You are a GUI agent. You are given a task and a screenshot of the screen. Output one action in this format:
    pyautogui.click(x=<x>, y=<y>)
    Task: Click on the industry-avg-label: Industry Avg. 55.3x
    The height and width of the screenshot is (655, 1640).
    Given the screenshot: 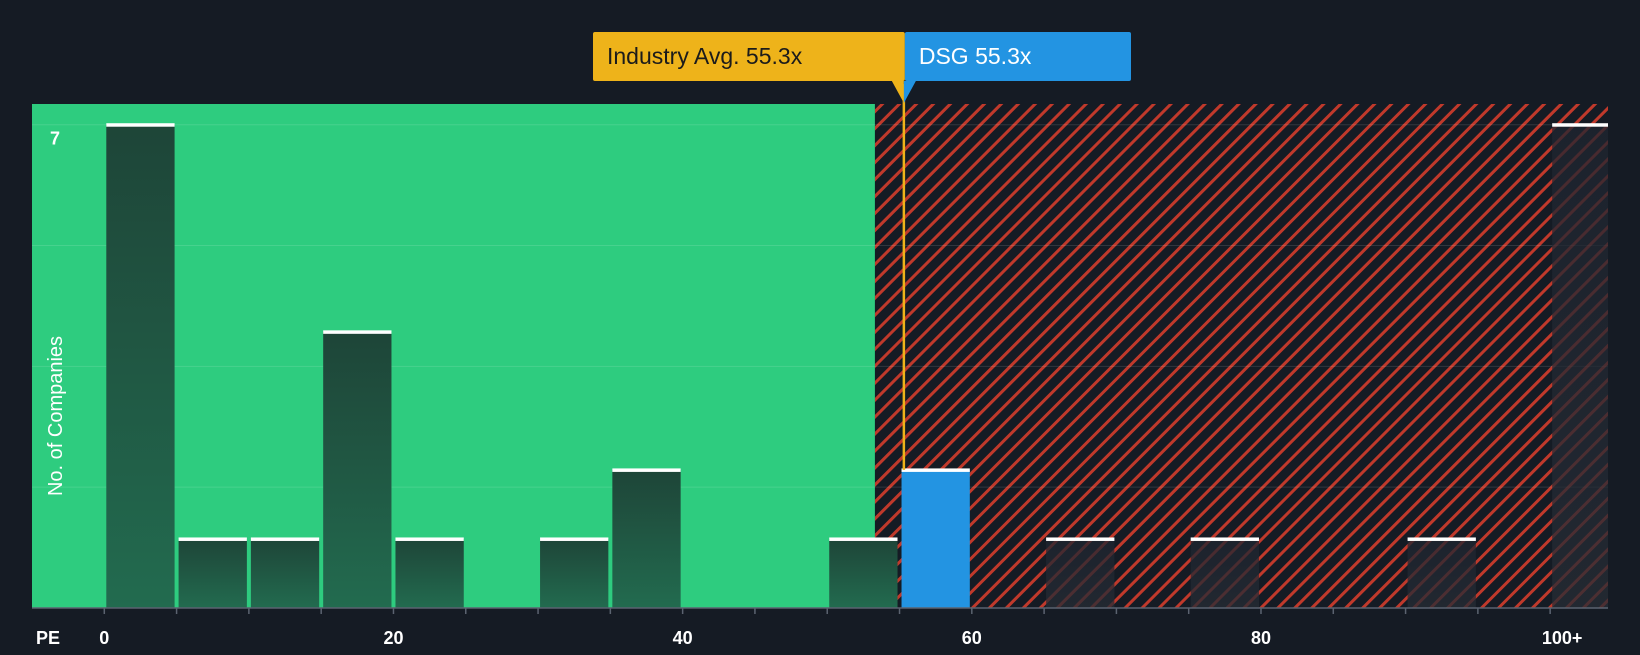 What is the action you would take?
    pyautogui.click(x=705, y=56)
    